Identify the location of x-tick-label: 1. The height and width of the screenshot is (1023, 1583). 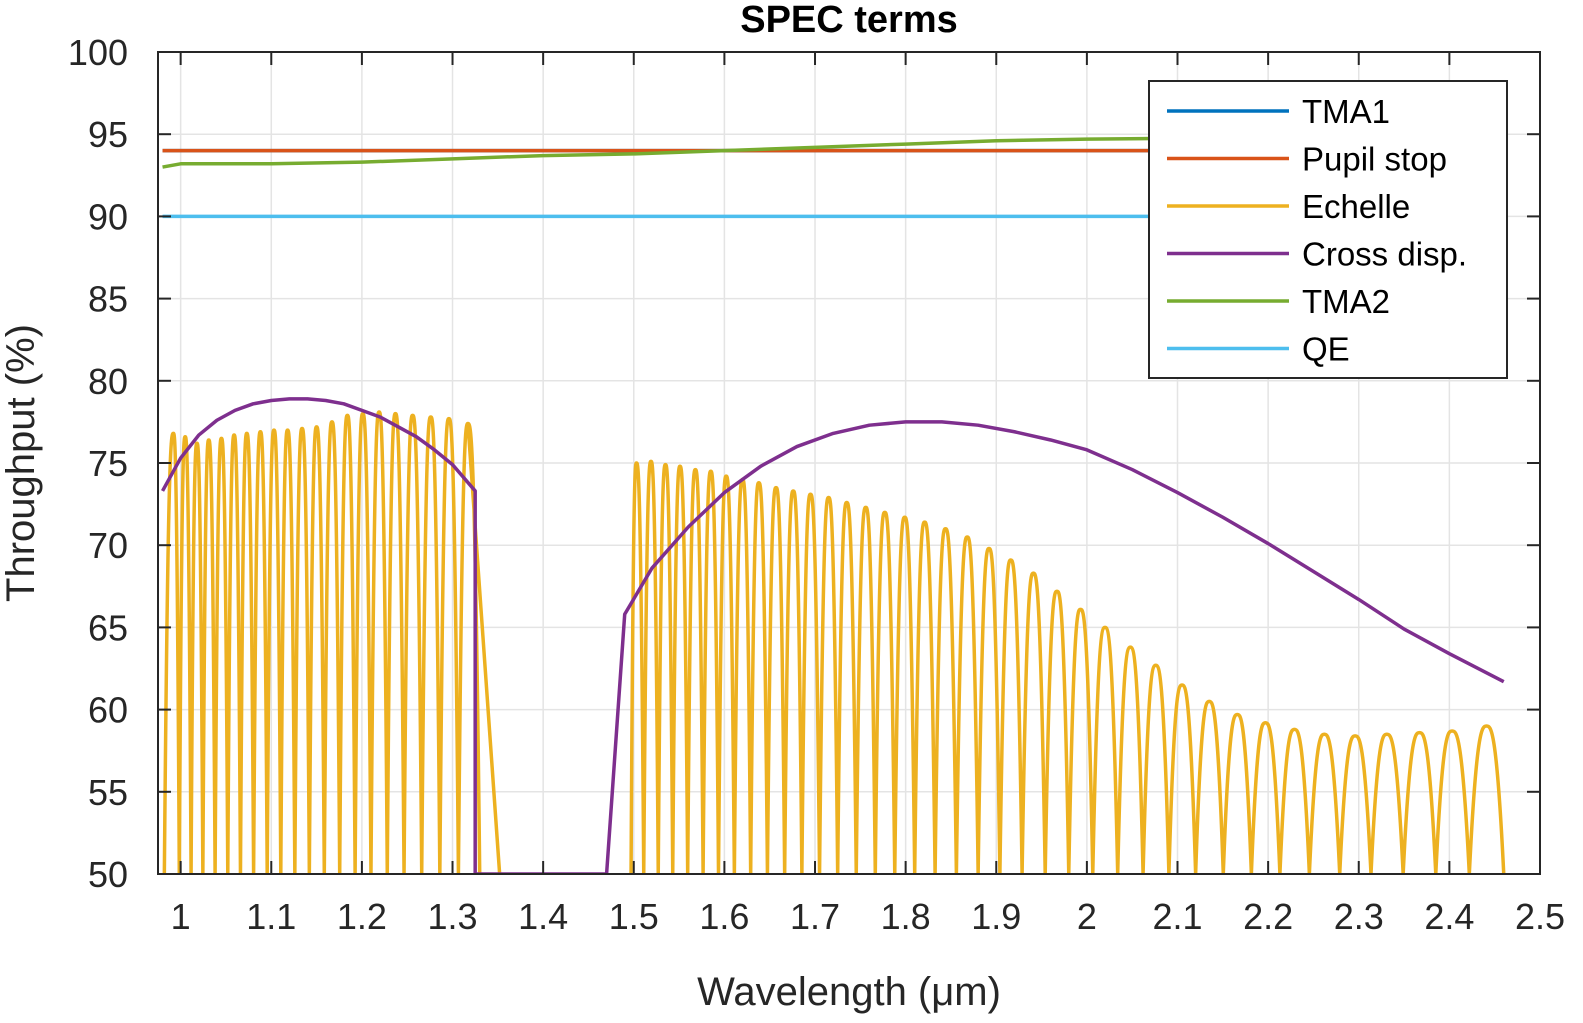
(181, 916).